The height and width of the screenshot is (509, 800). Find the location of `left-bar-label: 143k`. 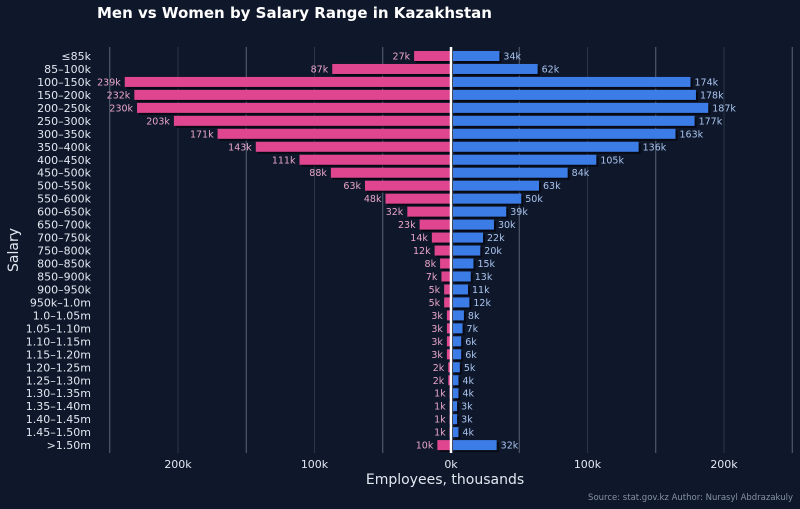

left-bar-label: 143k is located at coordinates (240, 147).